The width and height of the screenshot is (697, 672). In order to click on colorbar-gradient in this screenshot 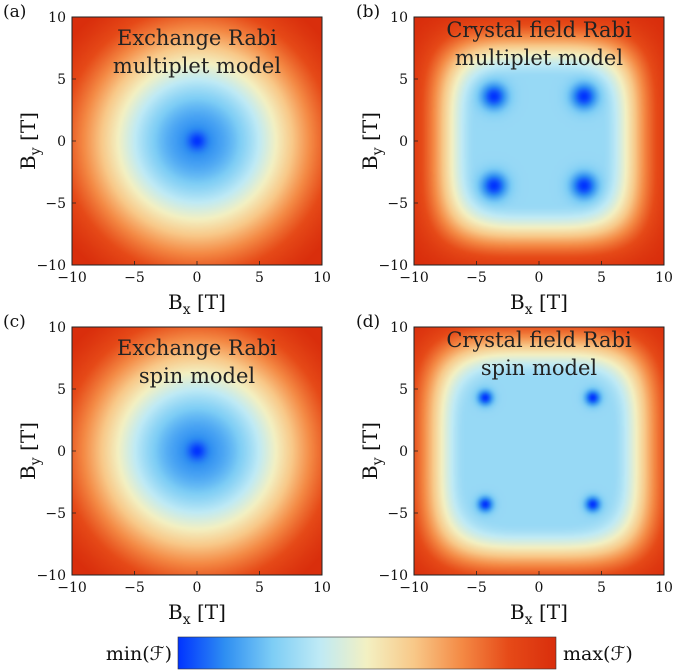, I will do `click(367, 653)`.